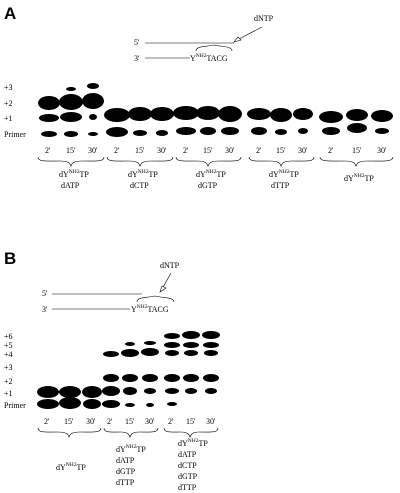 This screenshot has height=493, width=400. I want to click on panel-a-row-label-plus2: +2, so click(8, 103).